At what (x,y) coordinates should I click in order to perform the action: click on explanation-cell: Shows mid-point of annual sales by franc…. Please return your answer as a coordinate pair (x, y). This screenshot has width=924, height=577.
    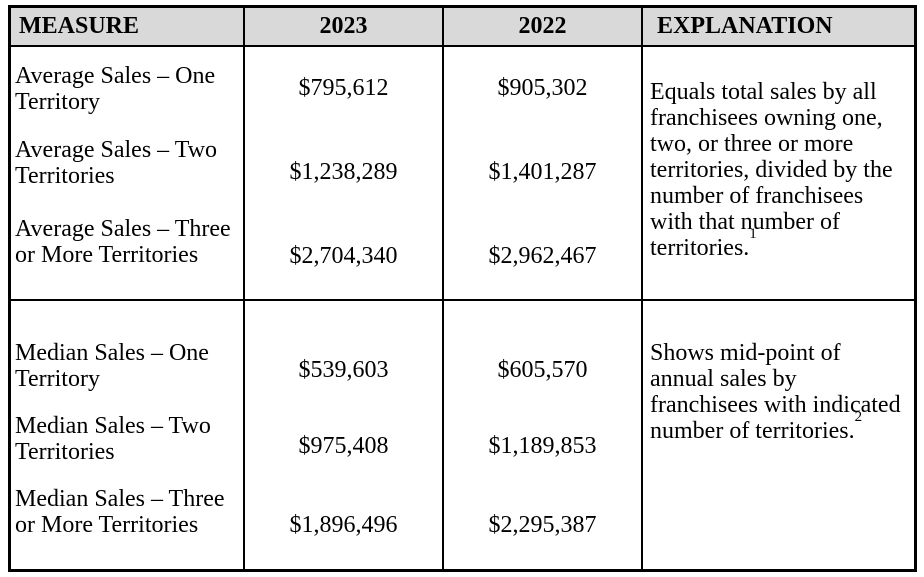
    Looking at the image, I should click on (778, 435).